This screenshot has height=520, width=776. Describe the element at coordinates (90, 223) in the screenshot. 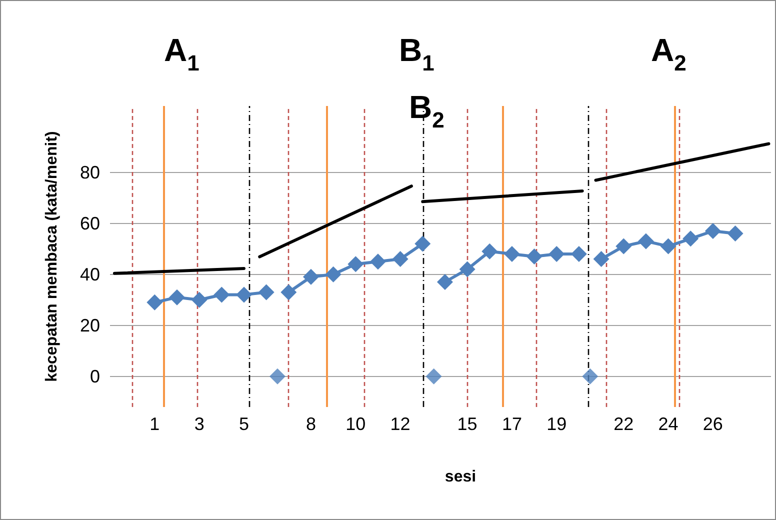

I see `y-tick-label: 60` at that location.